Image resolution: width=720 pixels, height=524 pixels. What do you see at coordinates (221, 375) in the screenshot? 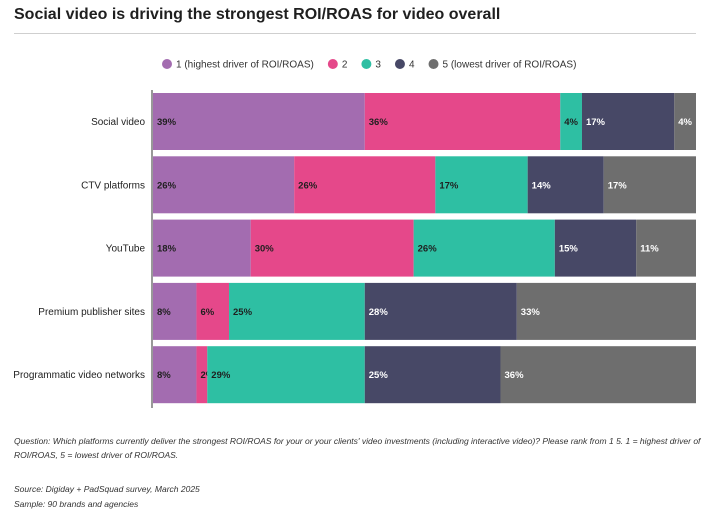
I see `data-label-programmatic-video-networks-series-3: 29%` at bounding box center [221, 375].